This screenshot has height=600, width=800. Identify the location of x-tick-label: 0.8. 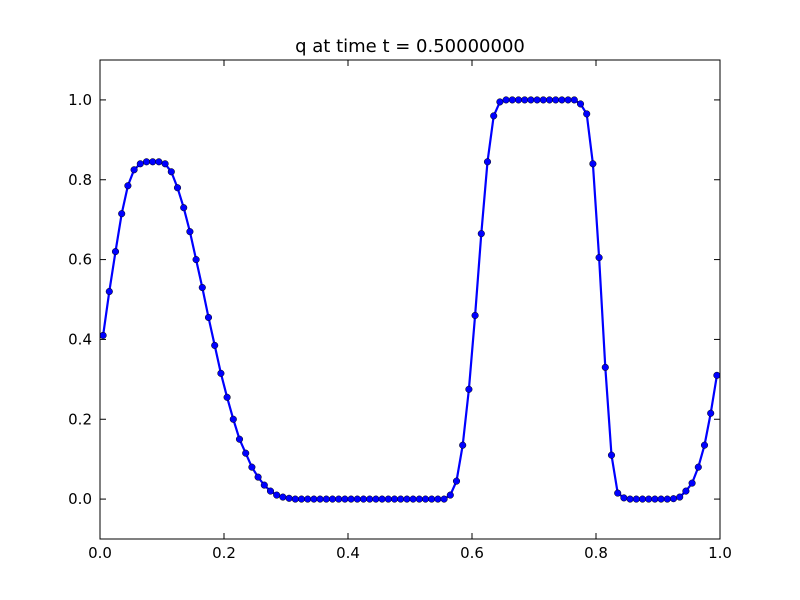
(596, 553).